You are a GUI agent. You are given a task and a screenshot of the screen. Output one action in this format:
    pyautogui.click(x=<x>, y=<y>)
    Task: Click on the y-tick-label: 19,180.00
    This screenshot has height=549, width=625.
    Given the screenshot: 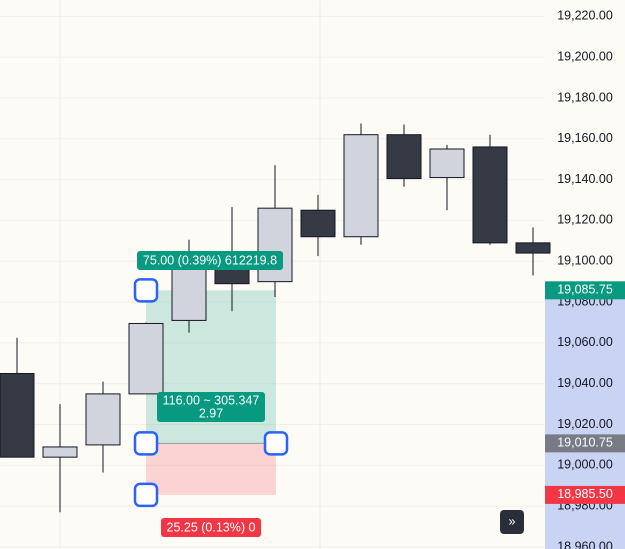 What is the action you would take?
    pyautogui.click(x=585, y=97)
    